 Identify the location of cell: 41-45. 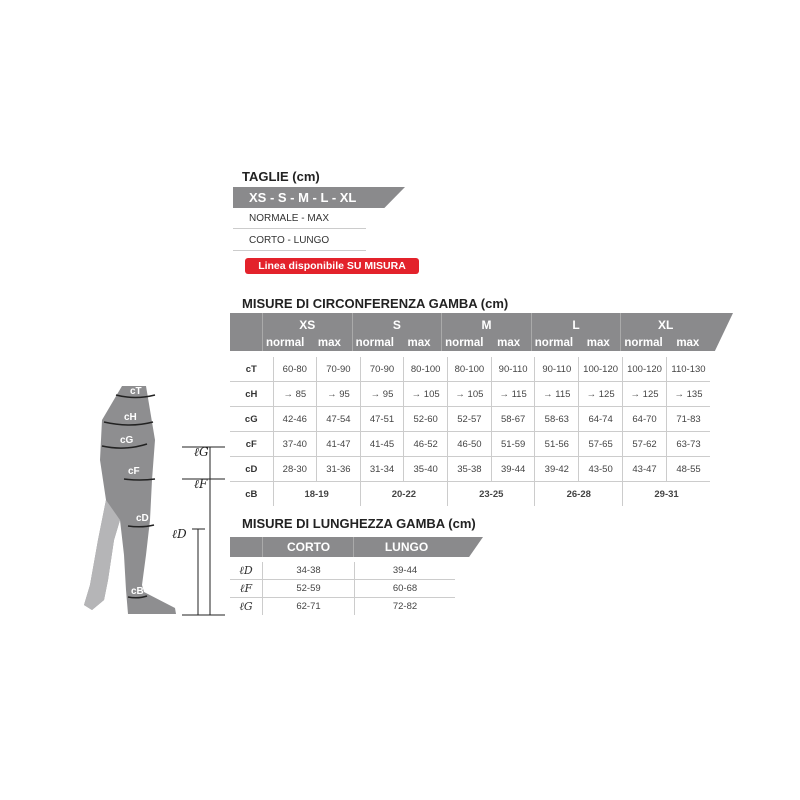
(381, 444).